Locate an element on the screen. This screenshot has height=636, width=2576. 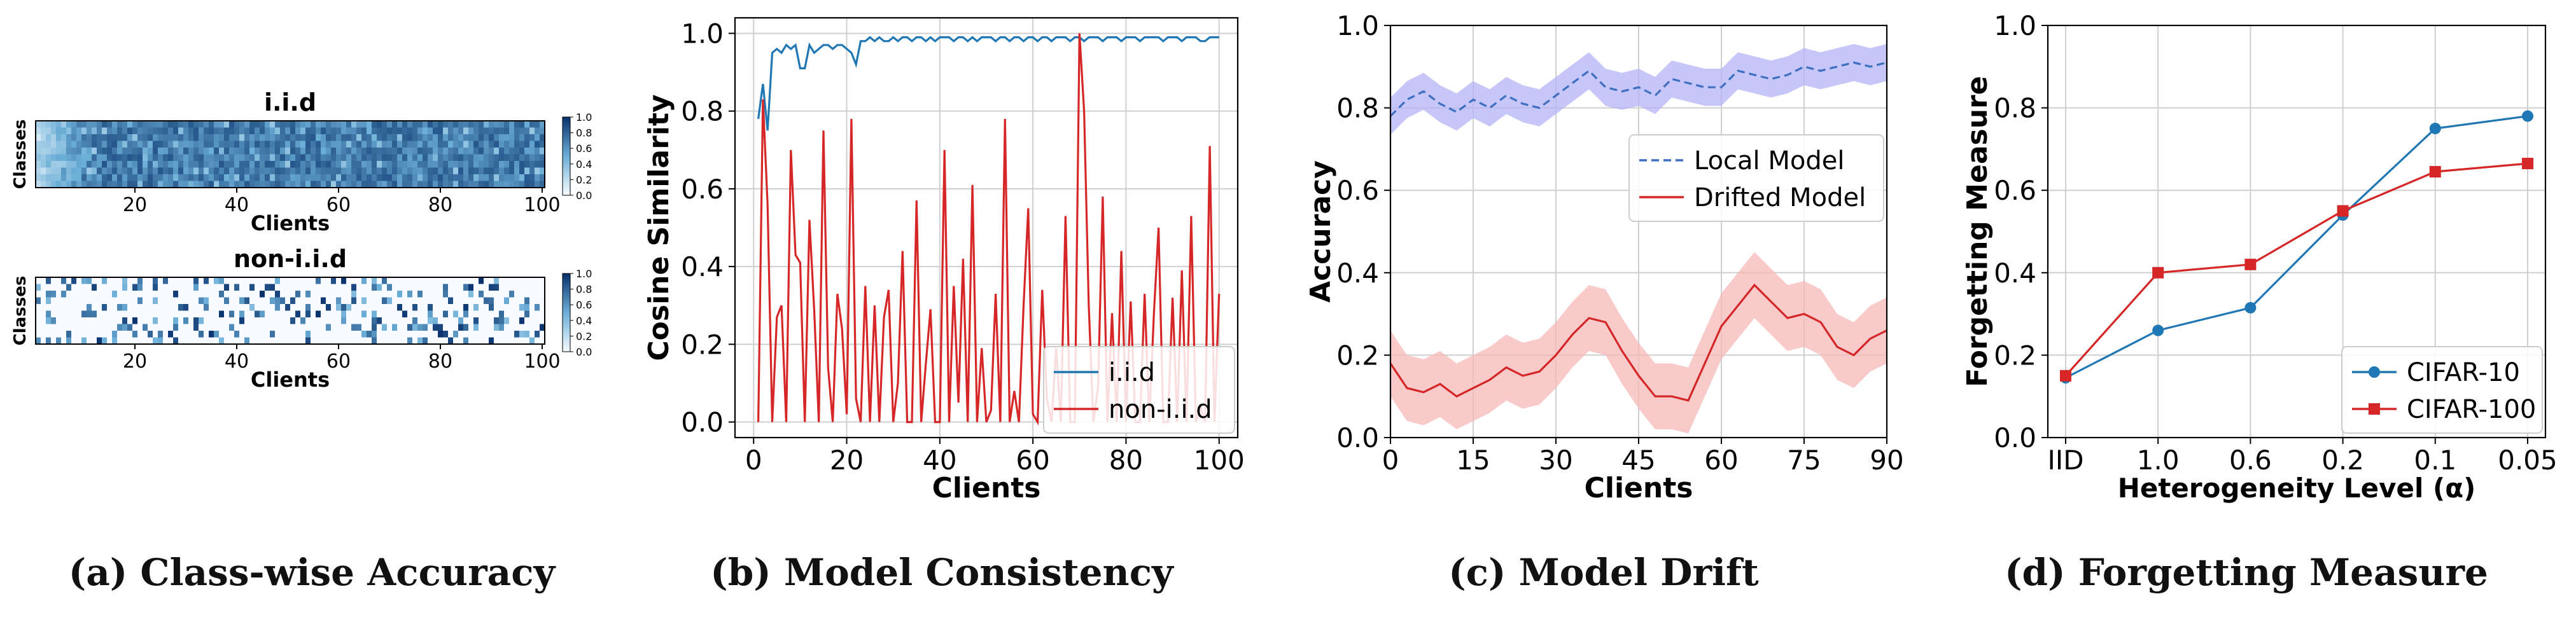
cifar100-point is located at coordinates (2435, 172).